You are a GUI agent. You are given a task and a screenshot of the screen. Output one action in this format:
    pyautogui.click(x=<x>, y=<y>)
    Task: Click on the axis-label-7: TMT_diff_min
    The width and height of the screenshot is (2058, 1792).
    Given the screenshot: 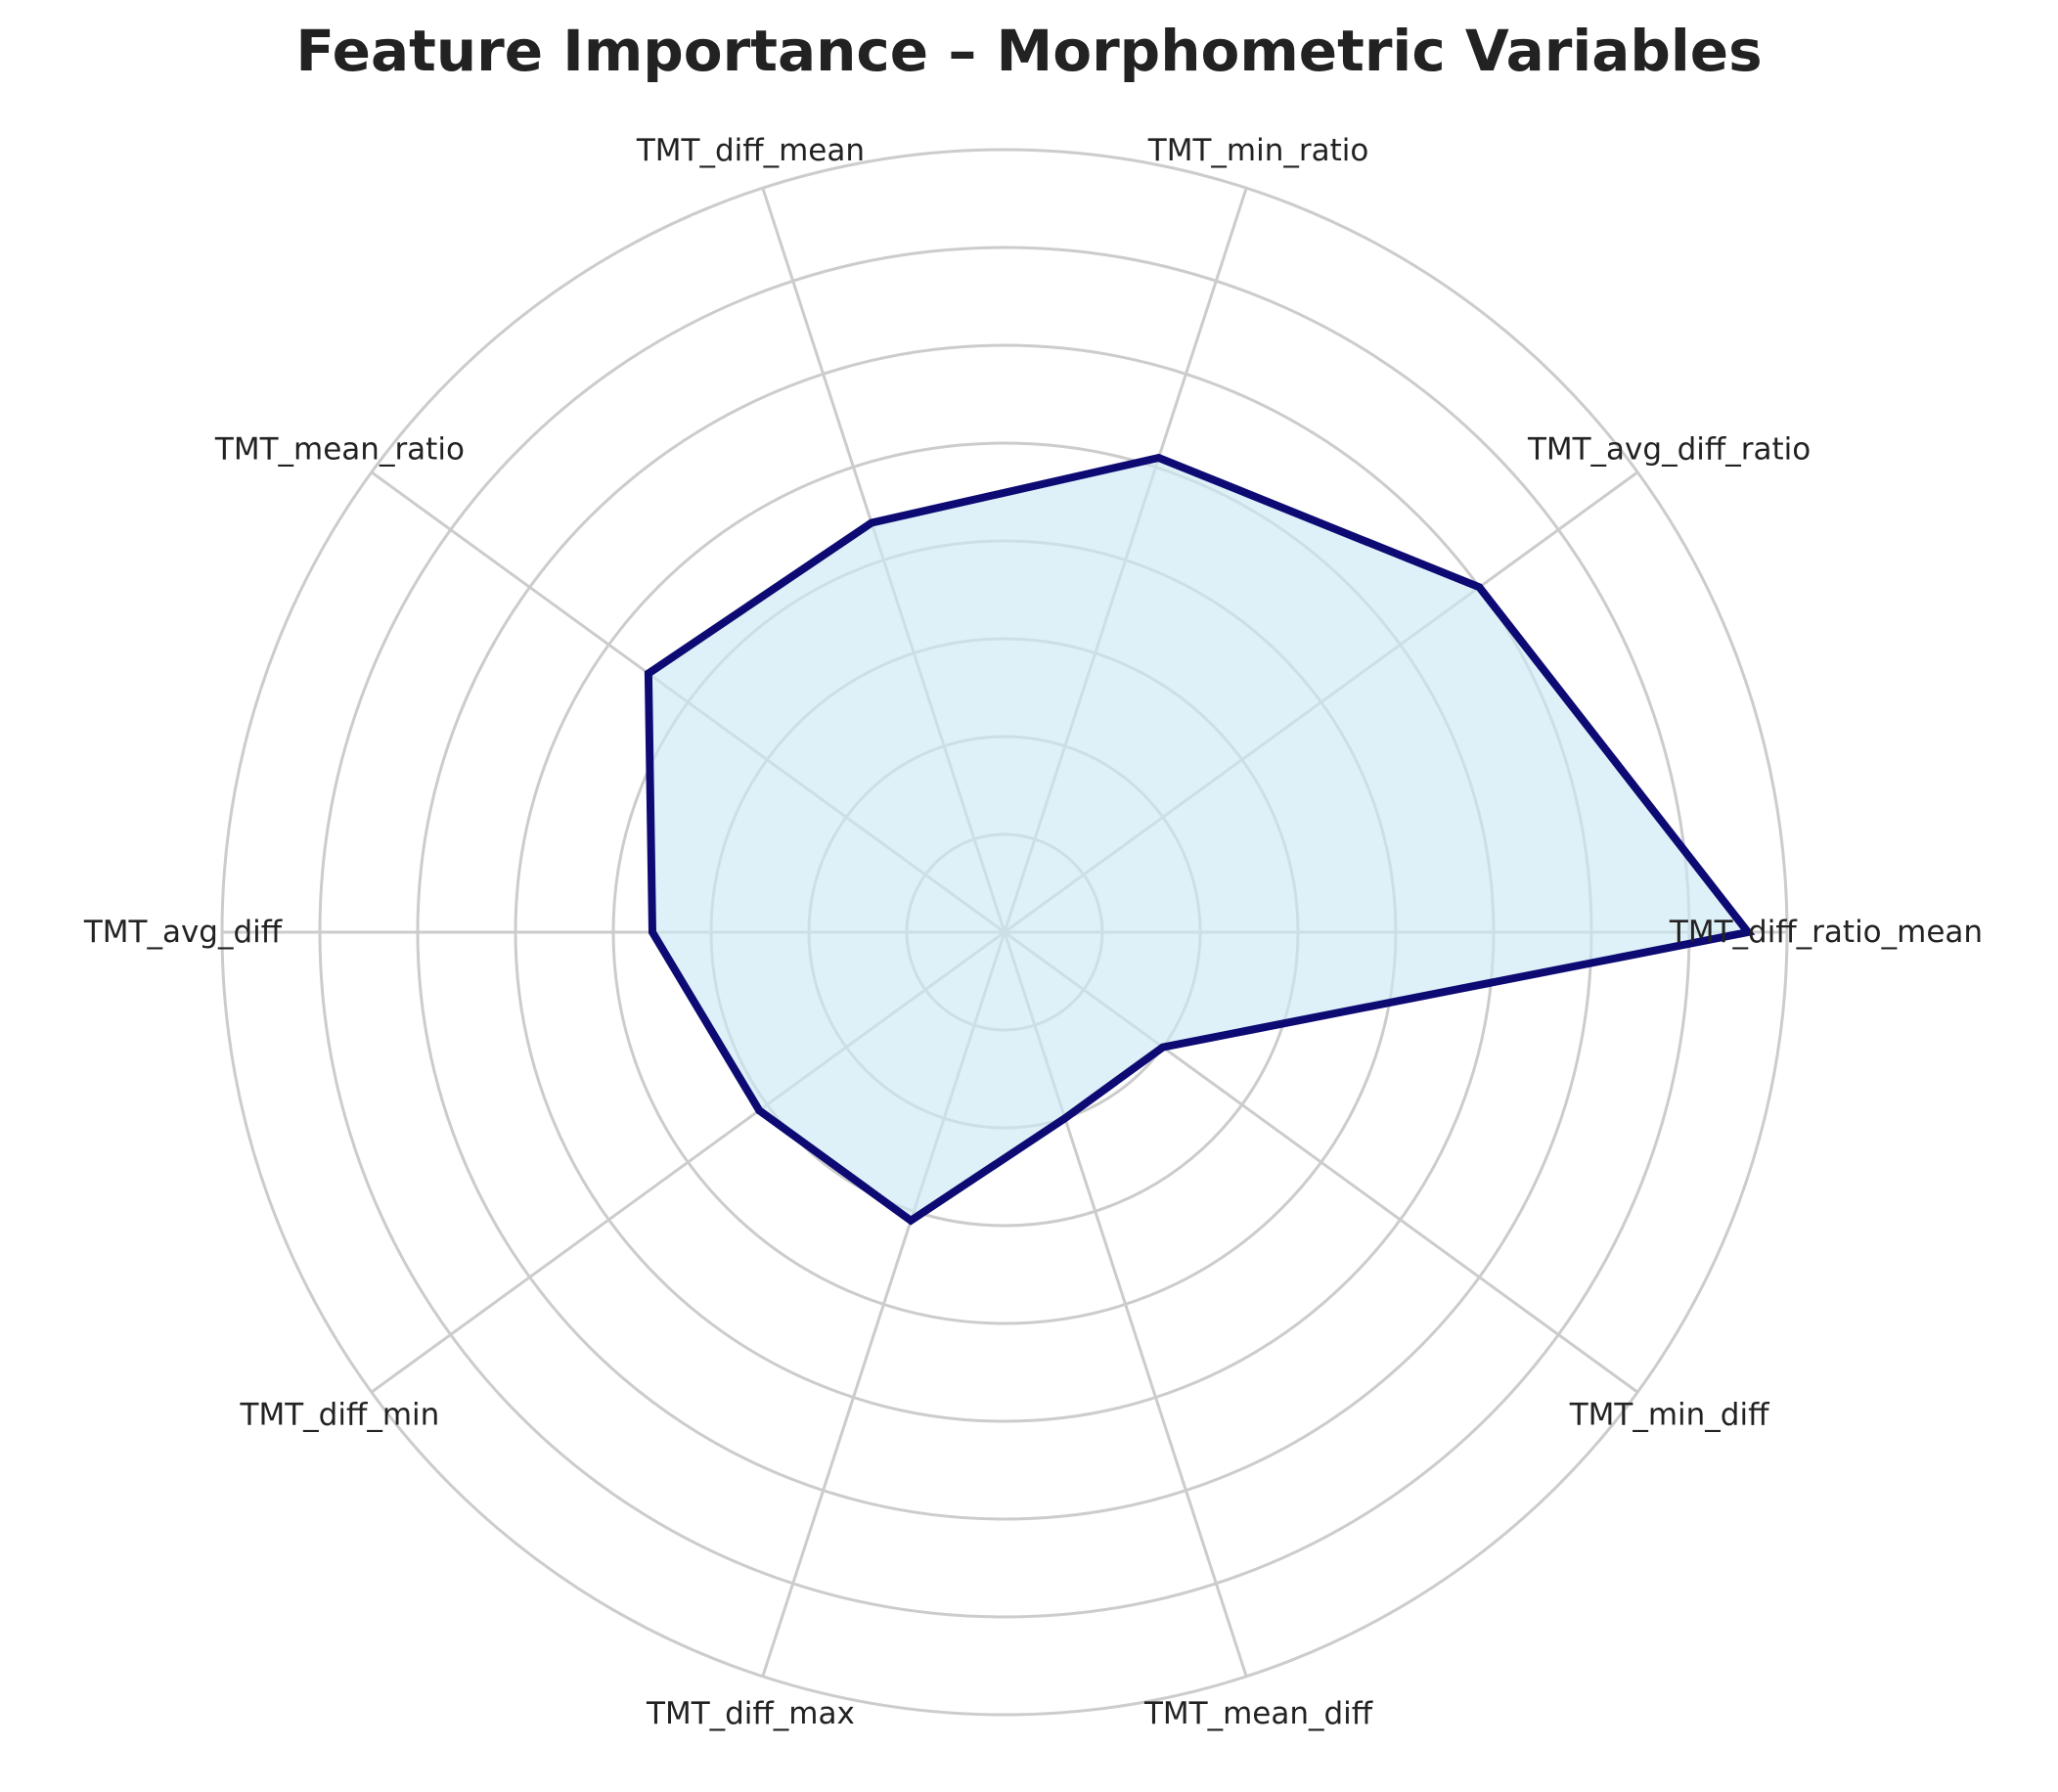 What is the action you would take?
    pyautogui.click(x=340, y=1415)
    